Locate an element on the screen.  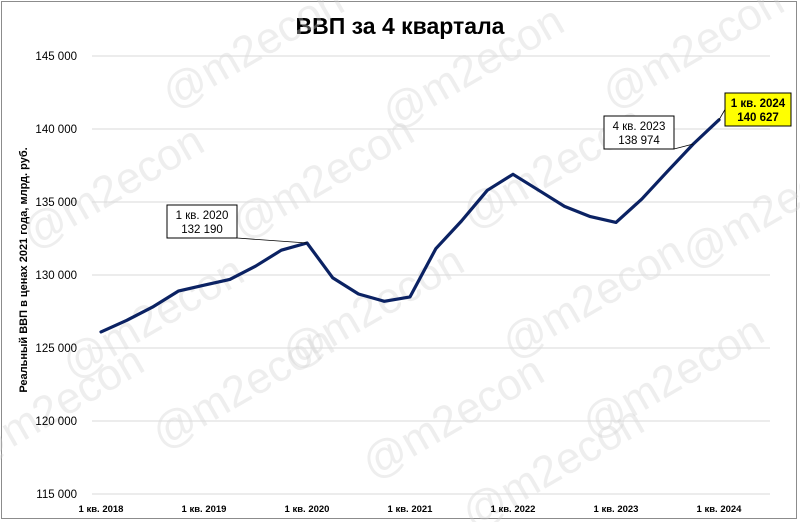
y-tick-label: 135 000 is located at coordinates (56, 203).